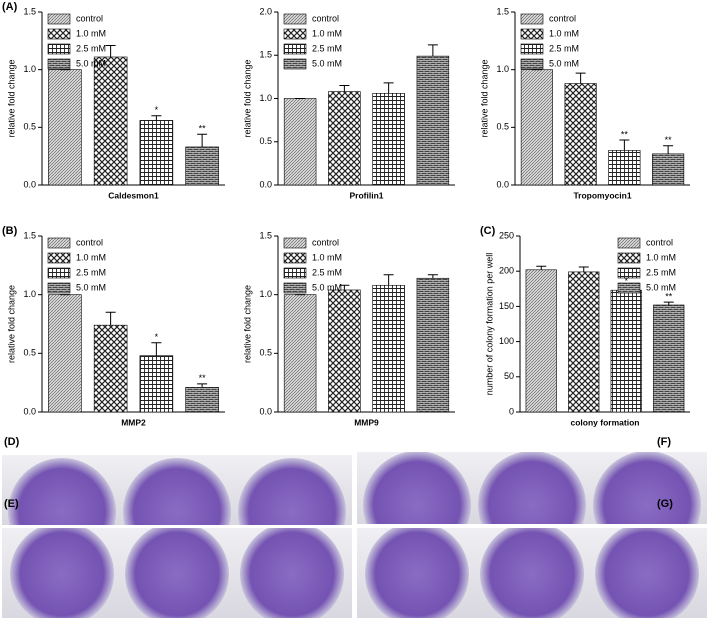  I want to click on photo-f, so click(532, 488).